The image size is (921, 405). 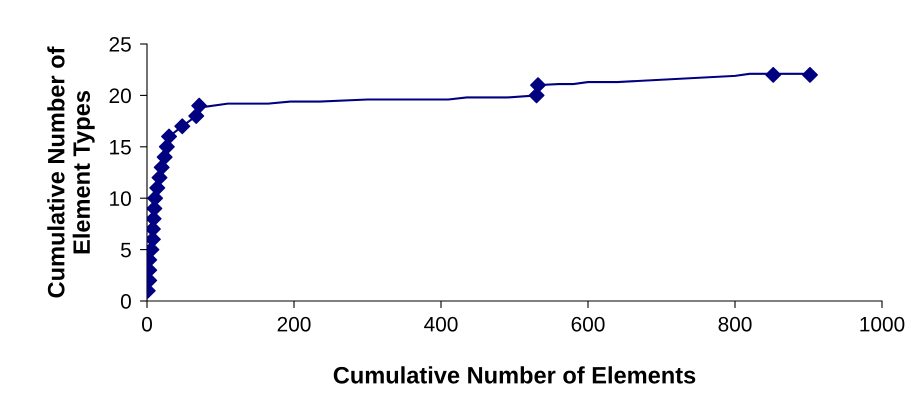 I want to click on x-tick-label: 400, so click(x=441, y=324).